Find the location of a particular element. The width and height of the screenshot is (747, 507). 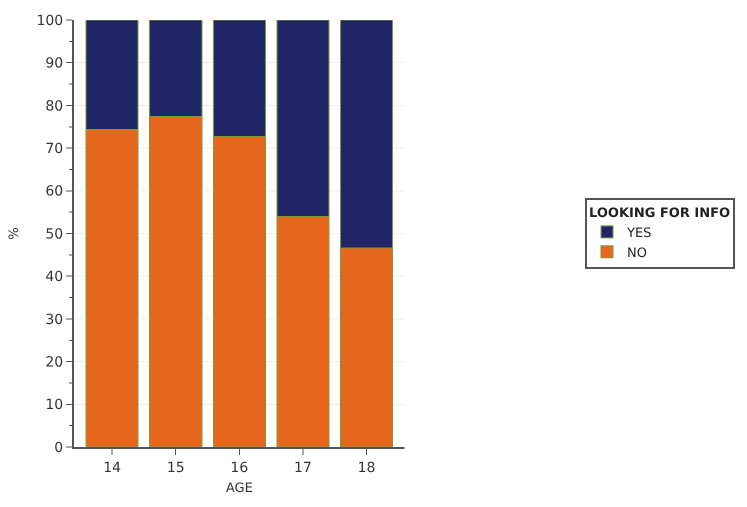

y-axis-title: % is located at coordinates (14, 233).